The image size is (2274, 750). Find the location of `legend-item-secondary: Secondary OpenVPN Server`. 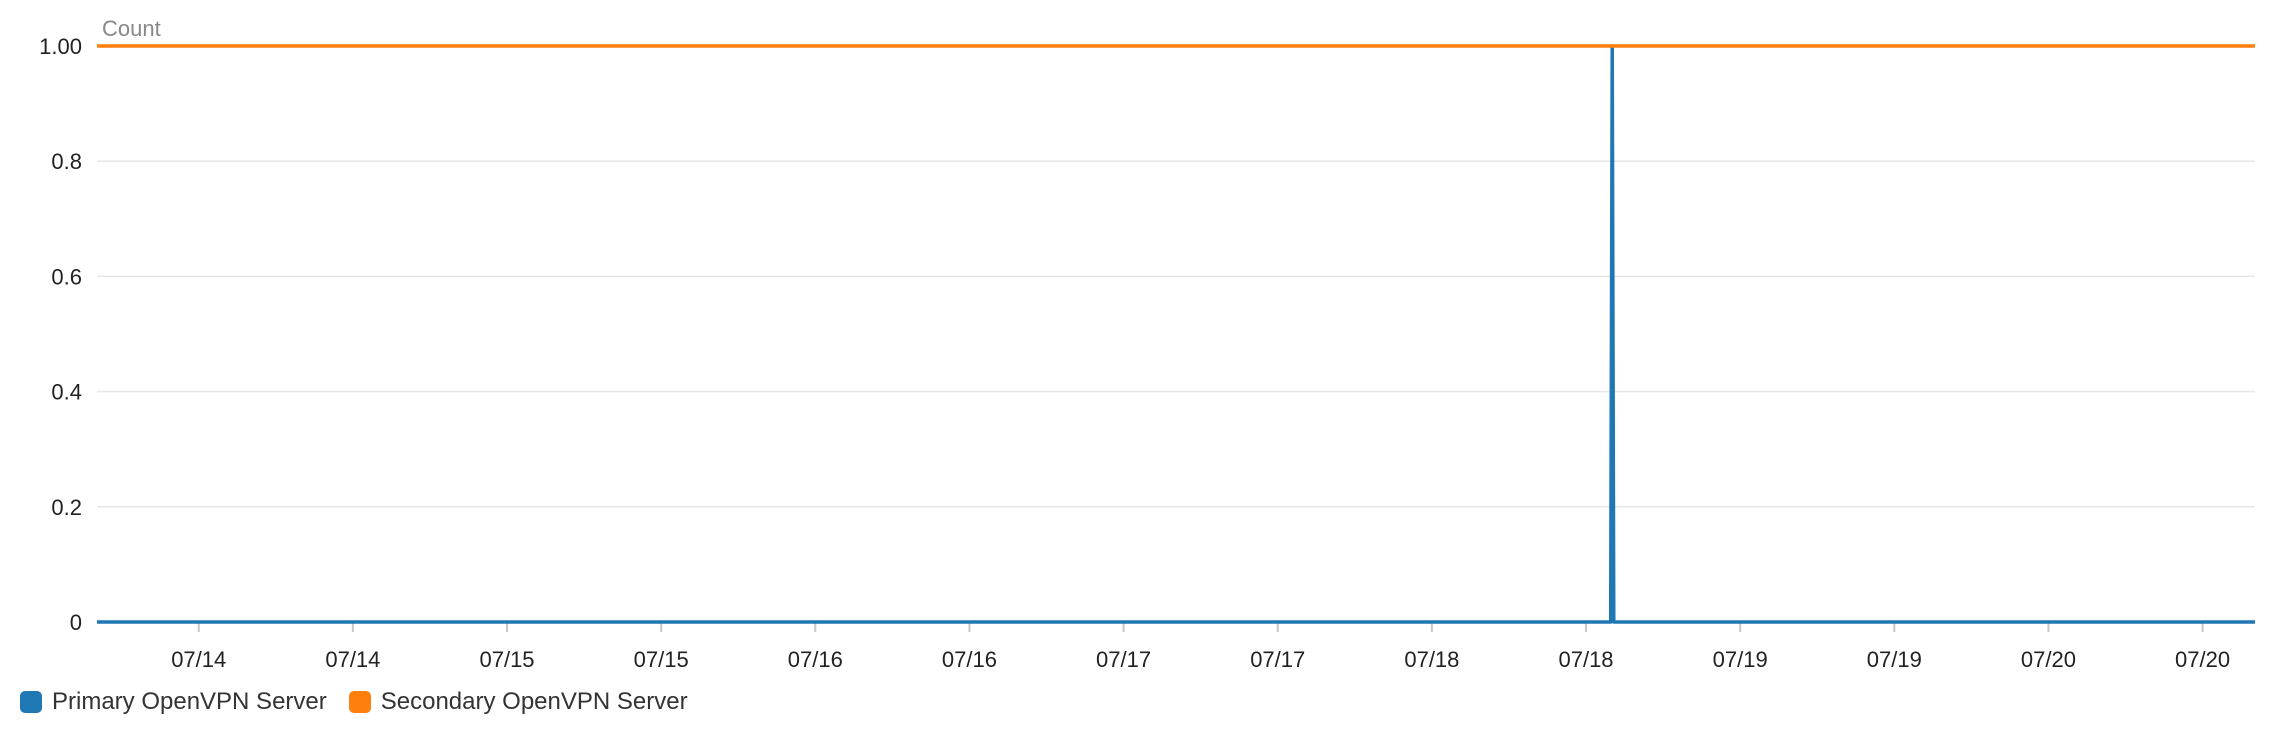

legend-item-secondary: Secondary OpenVPN Server is located at coordinates (518, 702).